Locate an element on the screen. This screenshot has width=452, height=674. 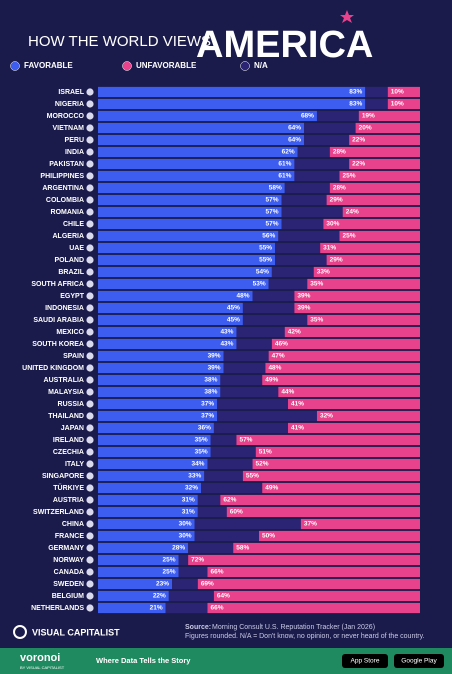
legend-swatch is located at coordinates (127, 66).